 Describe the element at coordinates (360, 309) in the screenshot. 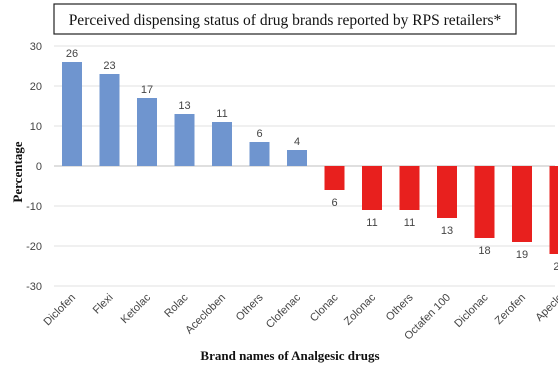

I see `x-tick-label-9: Zolonac` at that location.